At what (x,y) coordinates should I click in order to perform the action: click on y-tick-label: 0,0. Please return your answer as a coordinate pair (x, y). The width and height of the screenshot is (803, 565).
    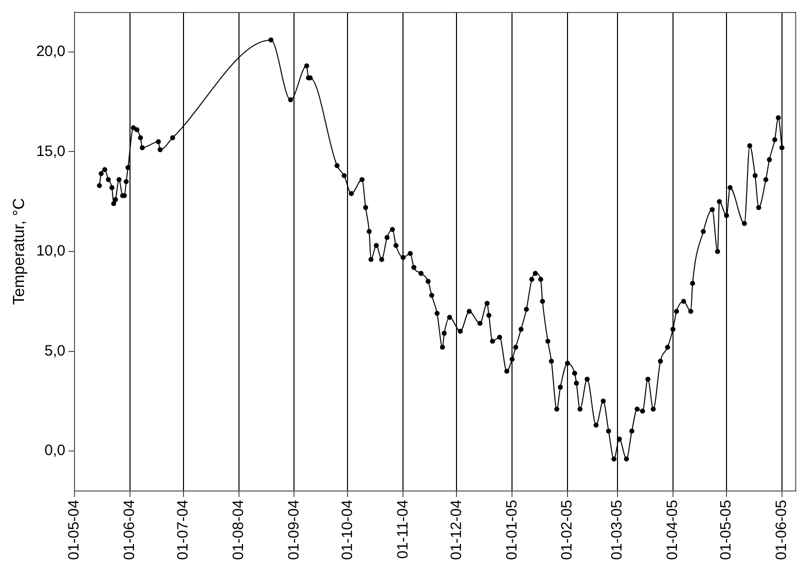
    Looking at the image, I should click on (55, 451).